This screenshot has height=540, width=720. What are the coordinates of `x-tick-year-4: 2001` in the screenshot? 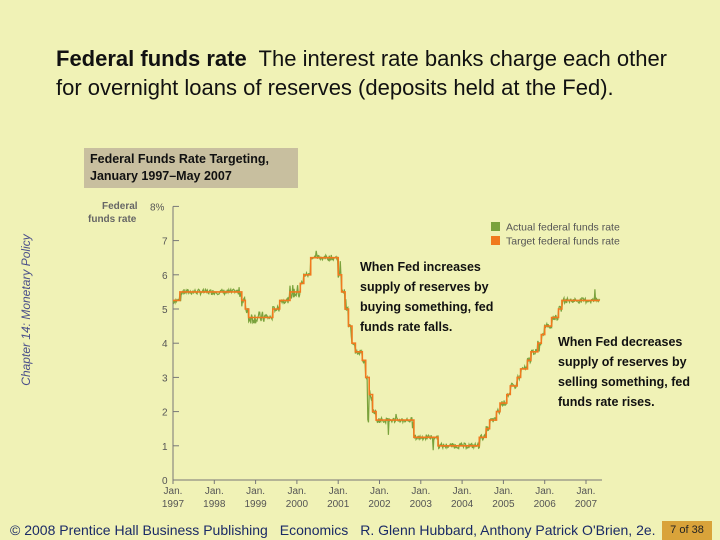 It's located at (338, 504).